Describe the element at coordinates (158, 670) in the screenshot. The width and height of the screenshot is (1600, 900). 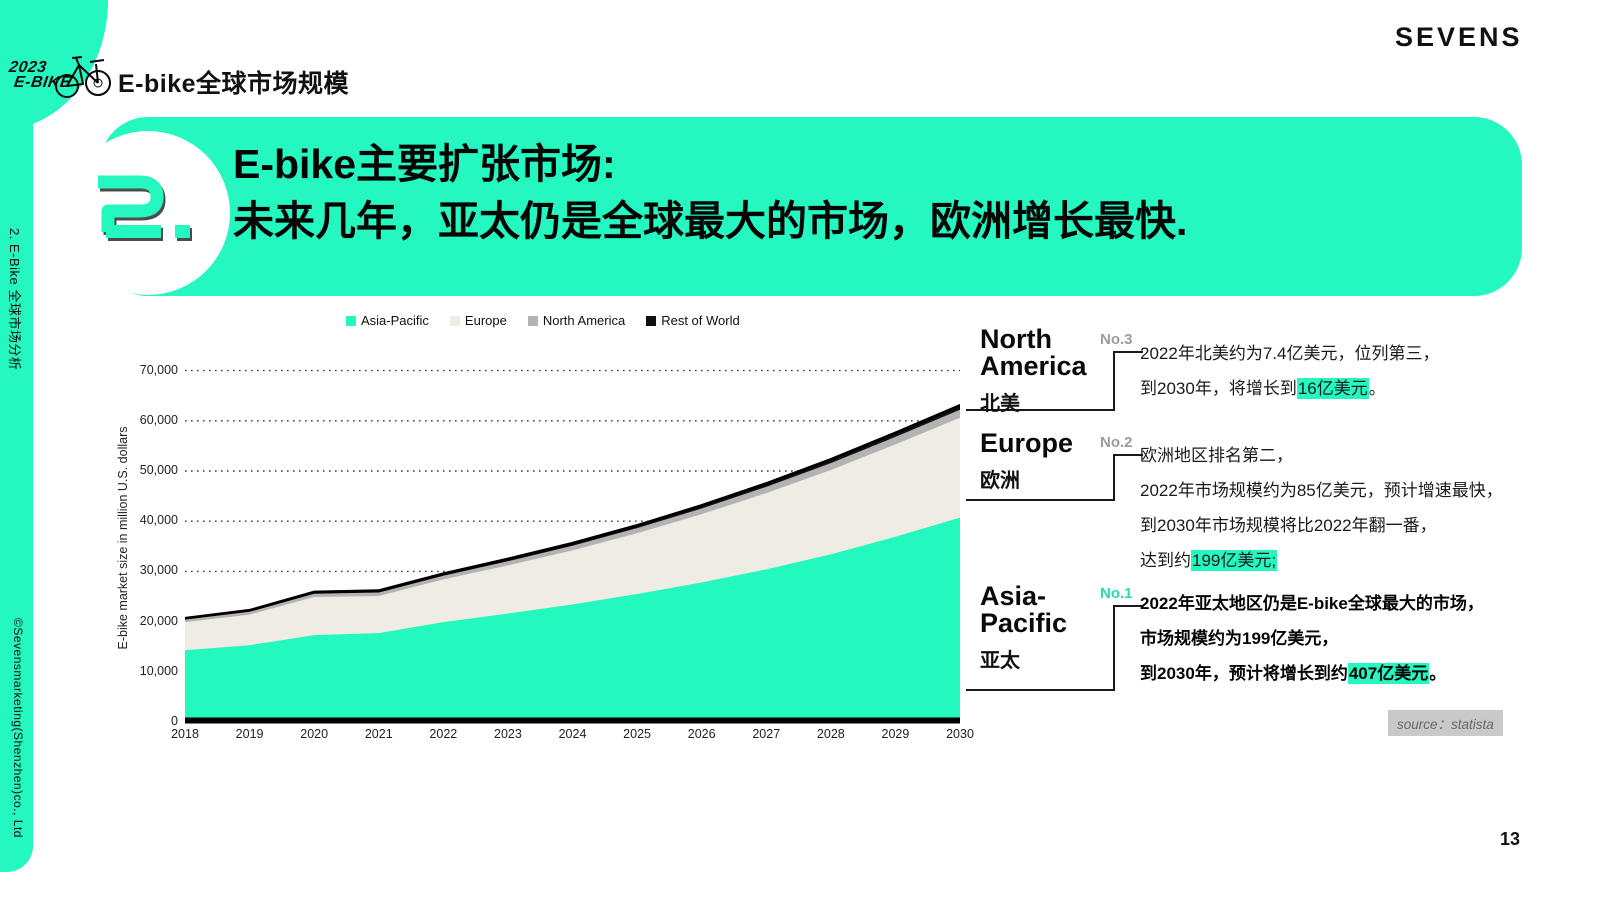
I see `y-tick-10,000: 10,000` at that location.